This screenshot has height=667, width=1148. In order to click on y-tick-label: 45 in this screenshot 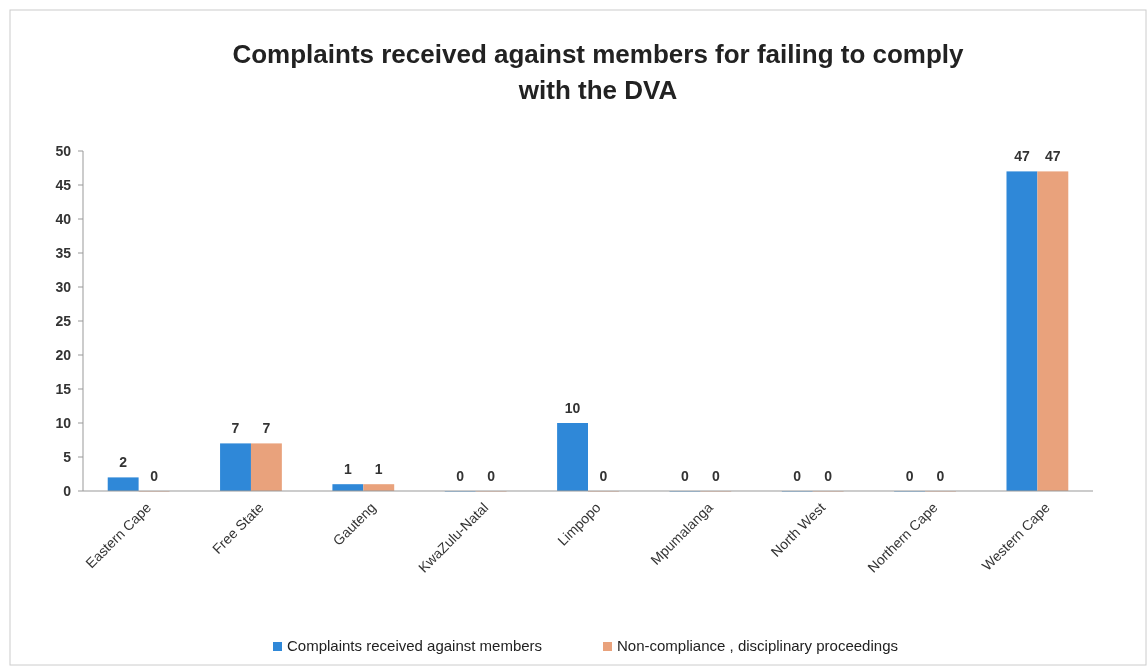, I will do `click(63, 184)`.